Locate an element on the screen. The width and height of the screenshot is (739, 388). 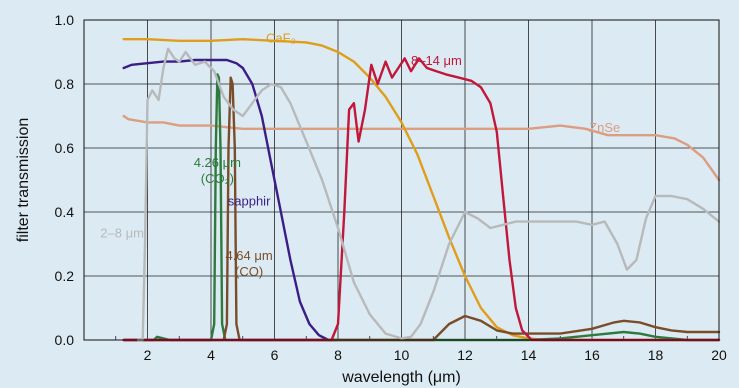
x-tick-label: 2 is located at coordinates (148, 355).